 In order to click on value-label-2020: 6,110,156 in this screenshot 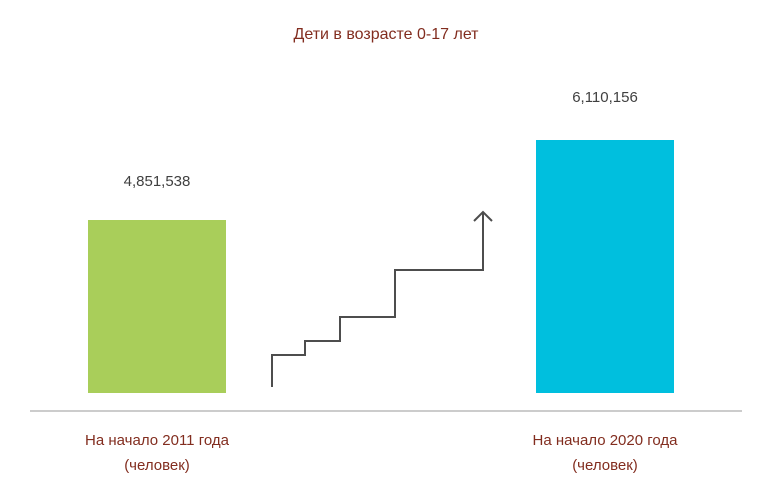, I will do `click(605, 97)`.